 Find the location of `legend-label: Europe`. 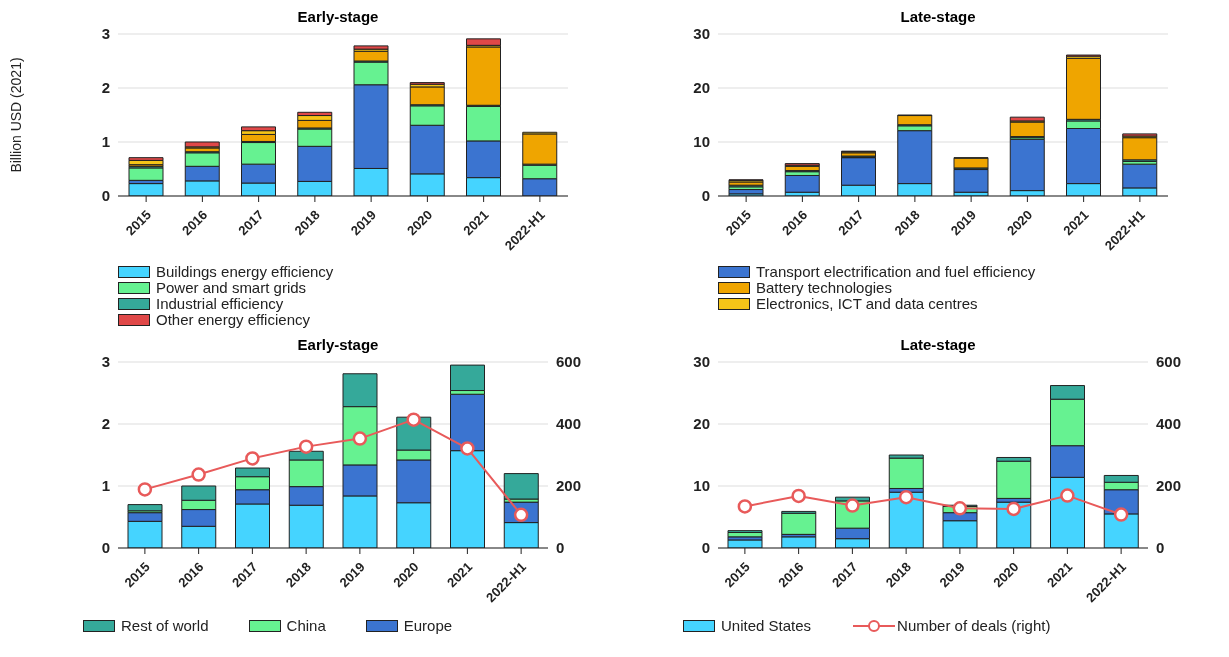

legend-label: Europe is located at coordinates (428, 625).